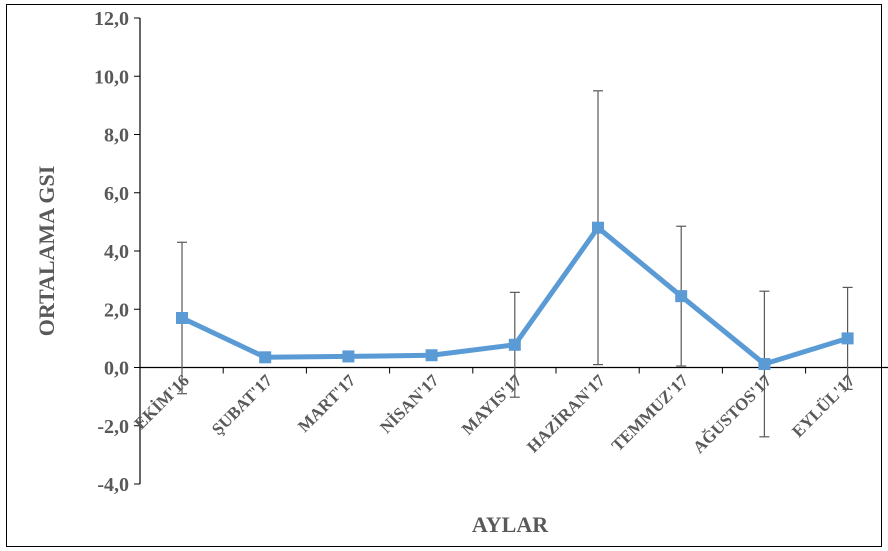 The height and width of the screenshot is (551, 888). Describe the element at coordinates (111, 77) in the screenshot. I see `y-tick-label: 10,0` at that location.